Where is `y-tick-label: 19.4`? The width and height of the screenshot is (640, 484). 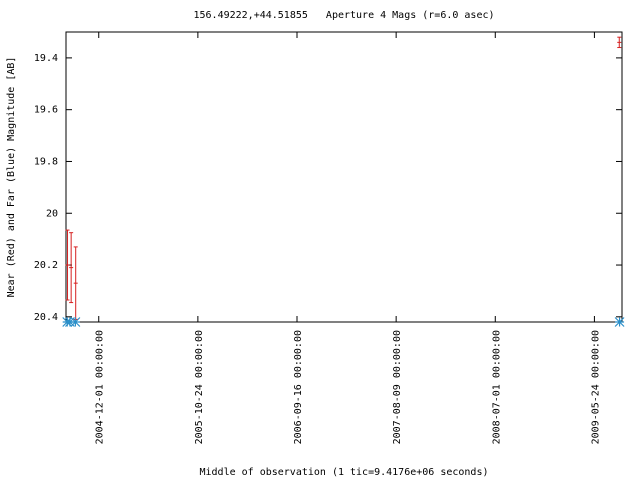
y-tick-label: 19.4 is located at coordinates (46, 58).